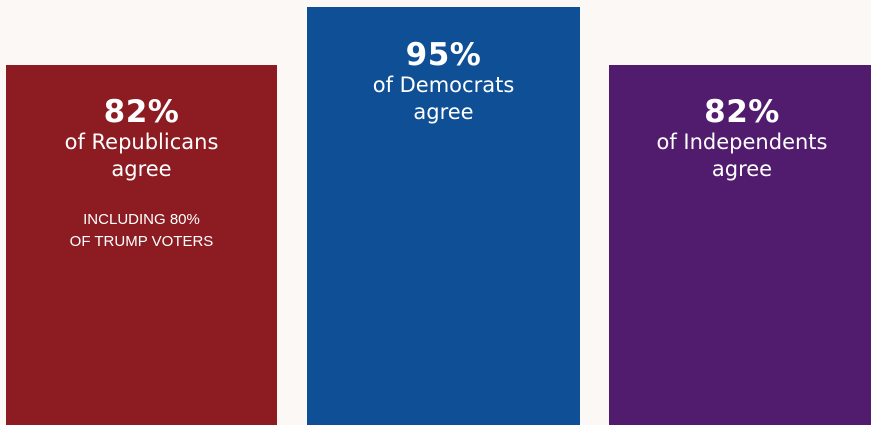 The image size is (871, 425). I want to click on bar-republicans-label-line2: agree, so click(141, 169).